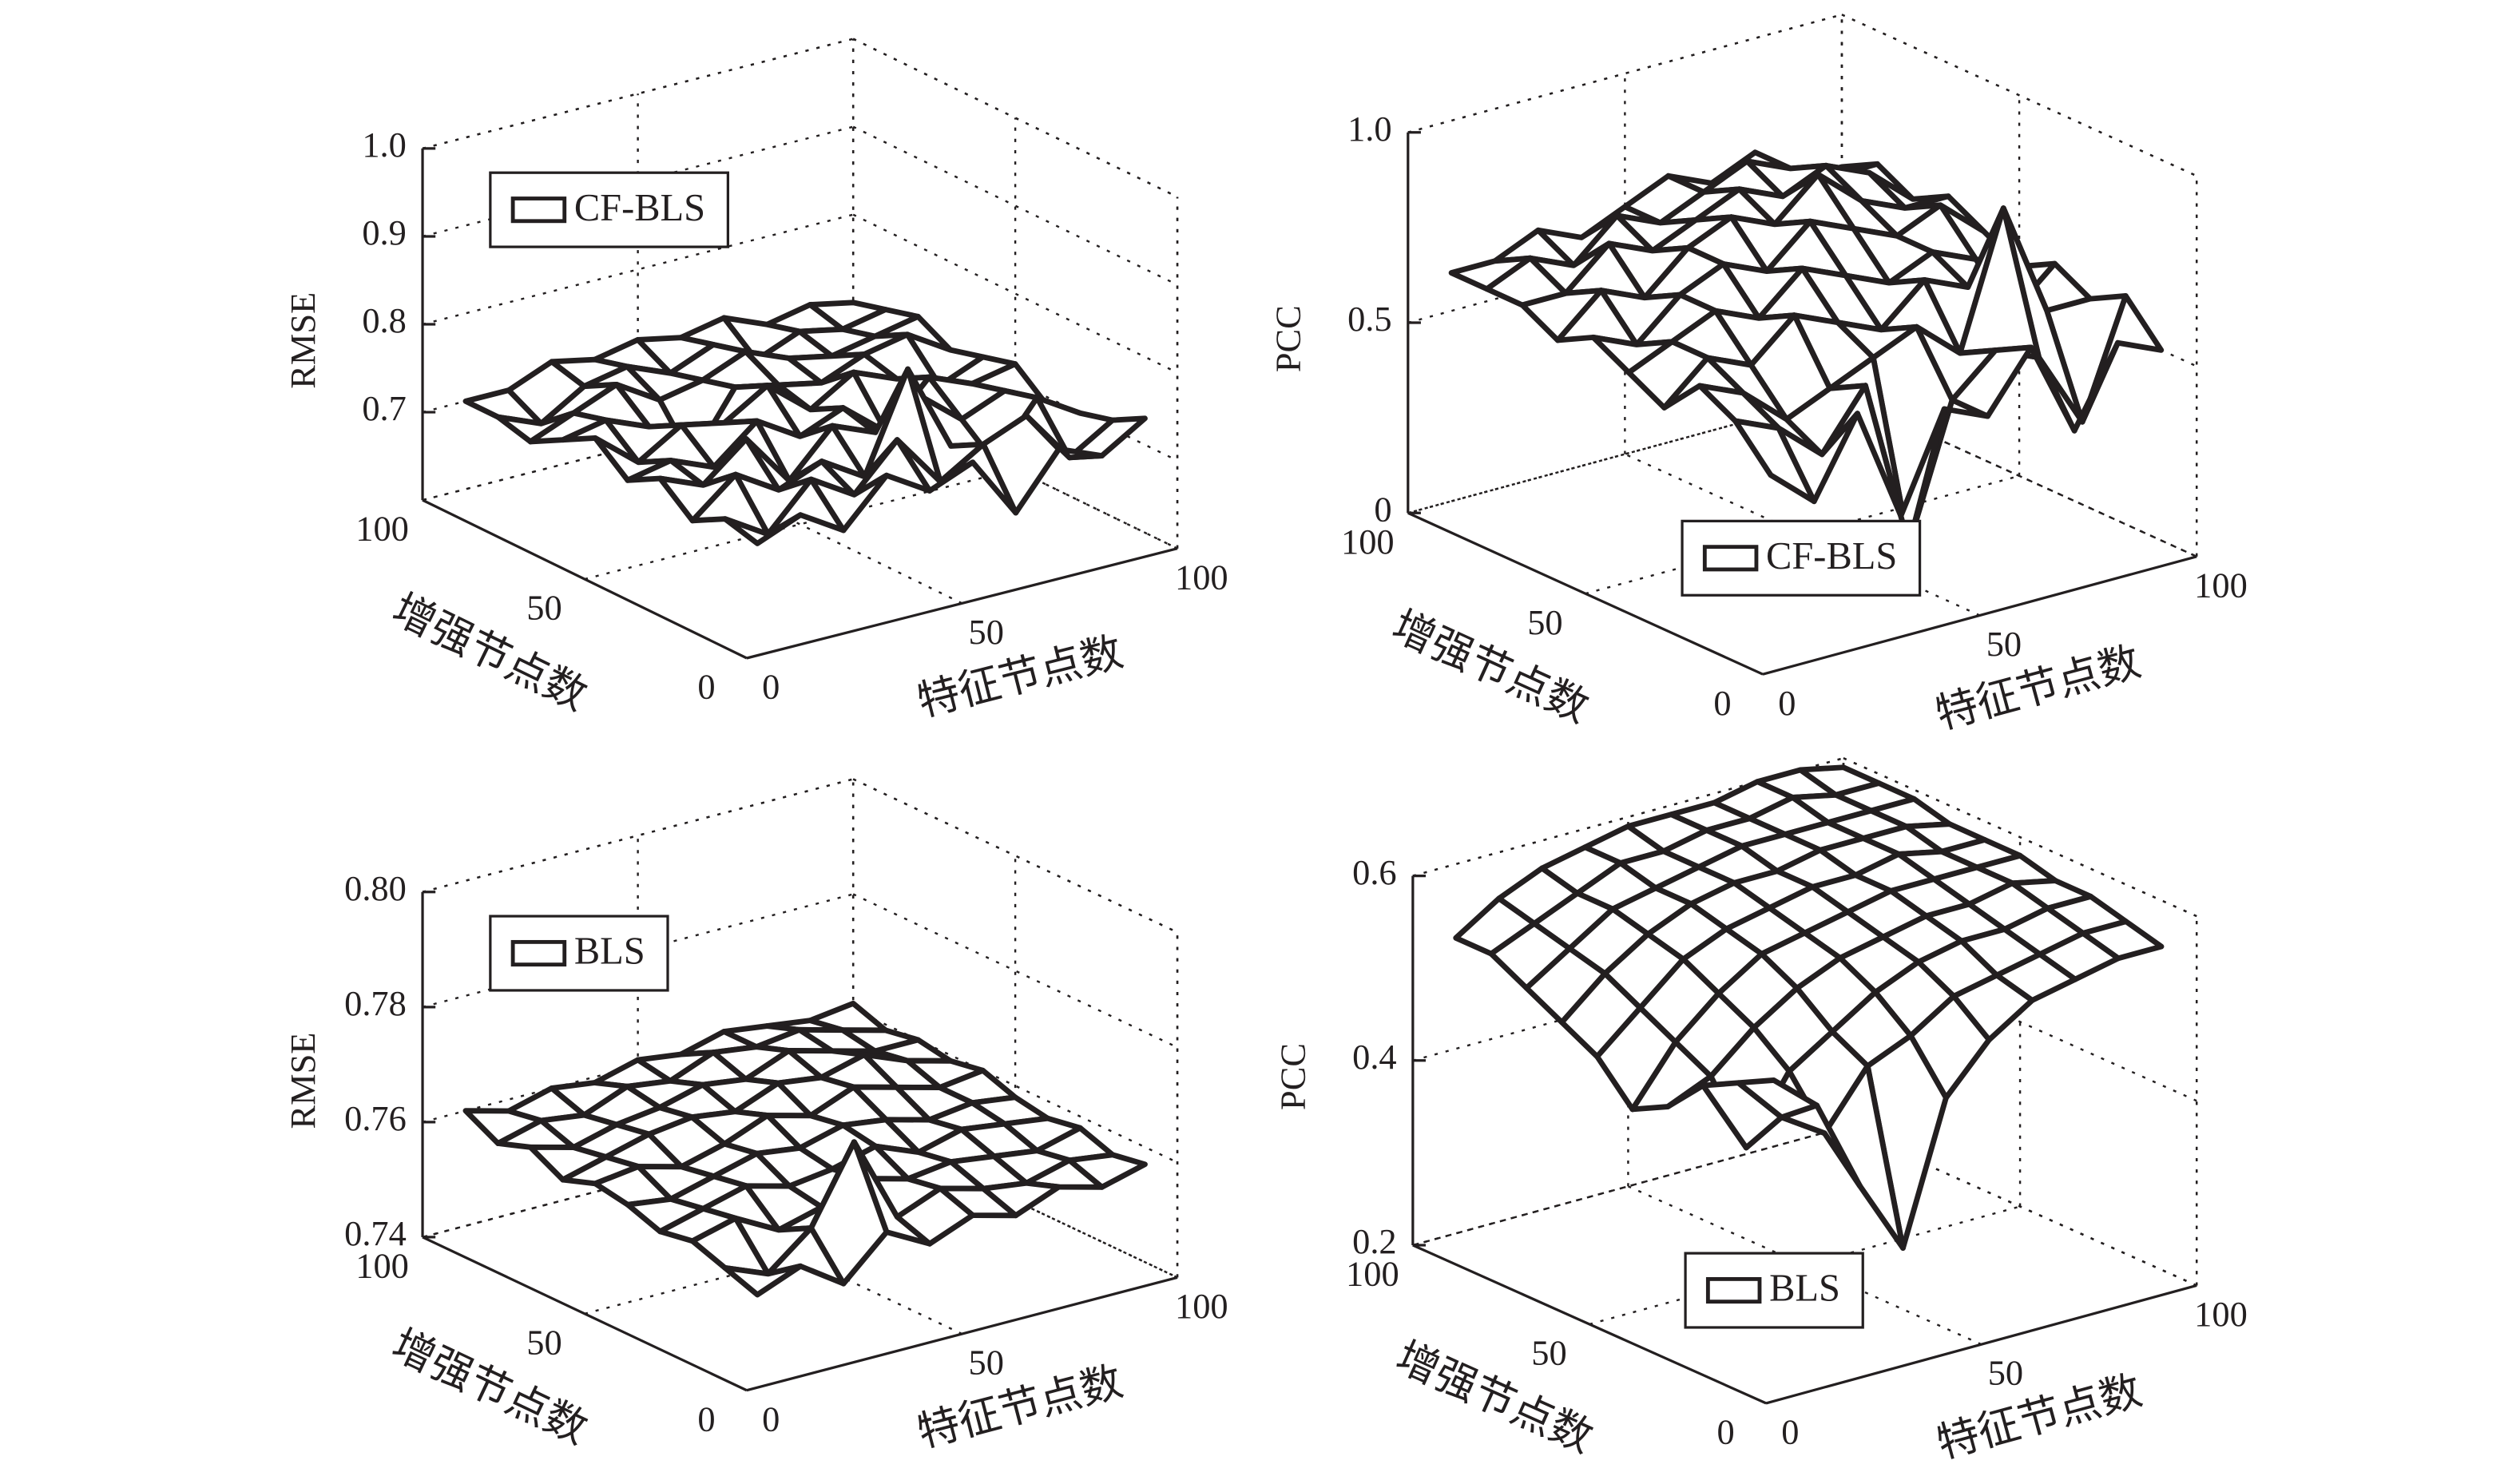 The image size is (2516, 1484). What do you see at coordinates (384, 408) in the screenshot?
I see `z-tick-label: 0.7` at bounding box center [384, 408].